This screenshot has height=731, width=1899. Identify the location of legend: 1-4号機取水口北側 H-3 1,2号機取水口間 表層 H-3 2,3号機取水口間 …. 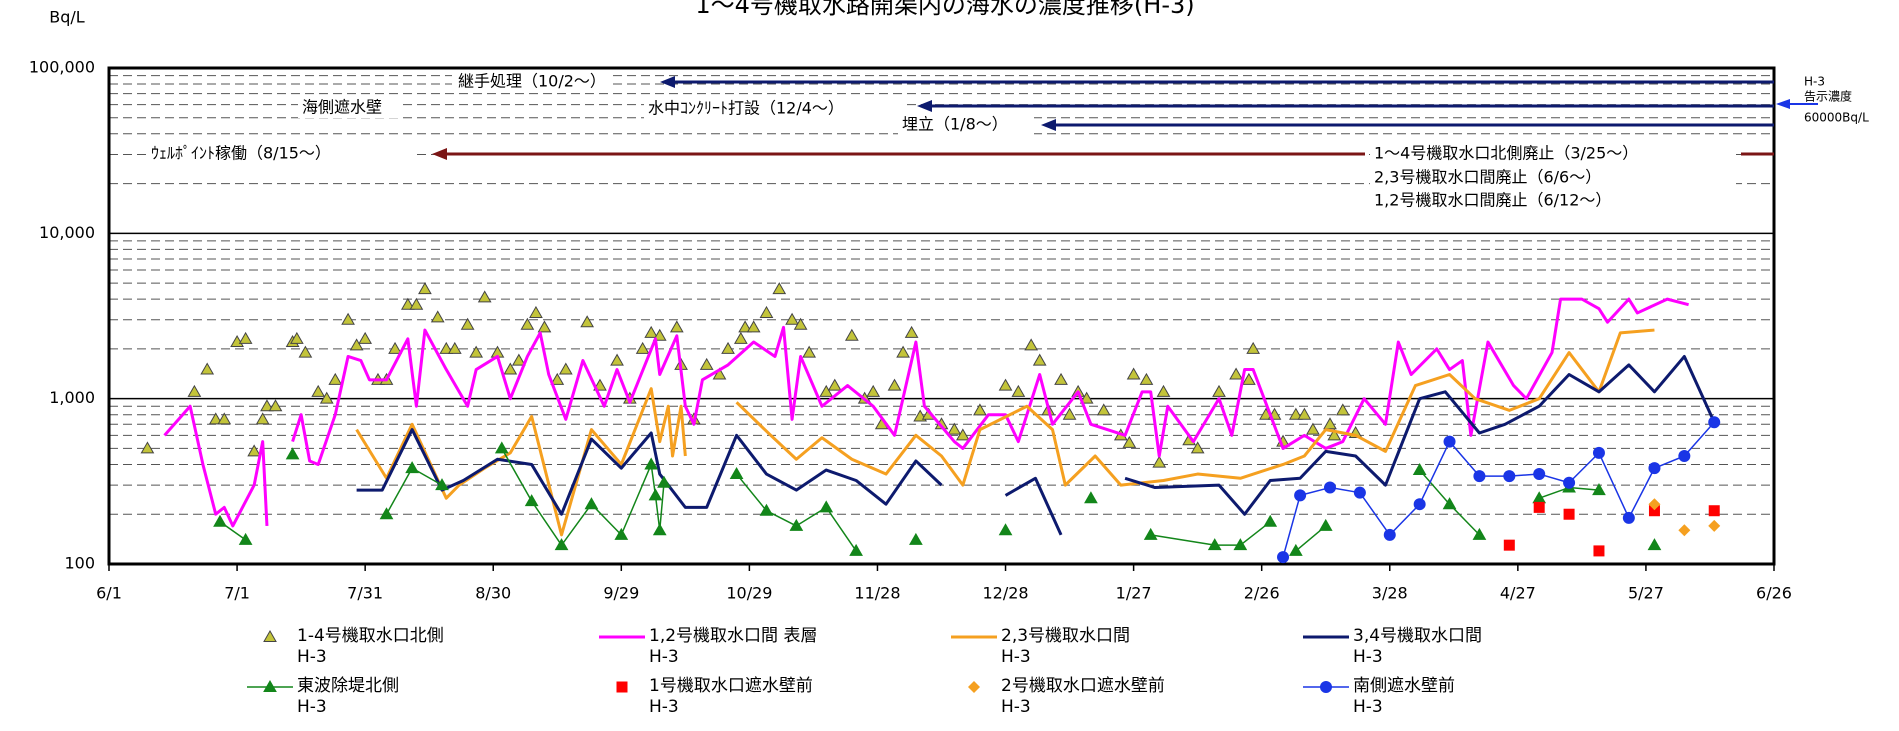
(949, 676).